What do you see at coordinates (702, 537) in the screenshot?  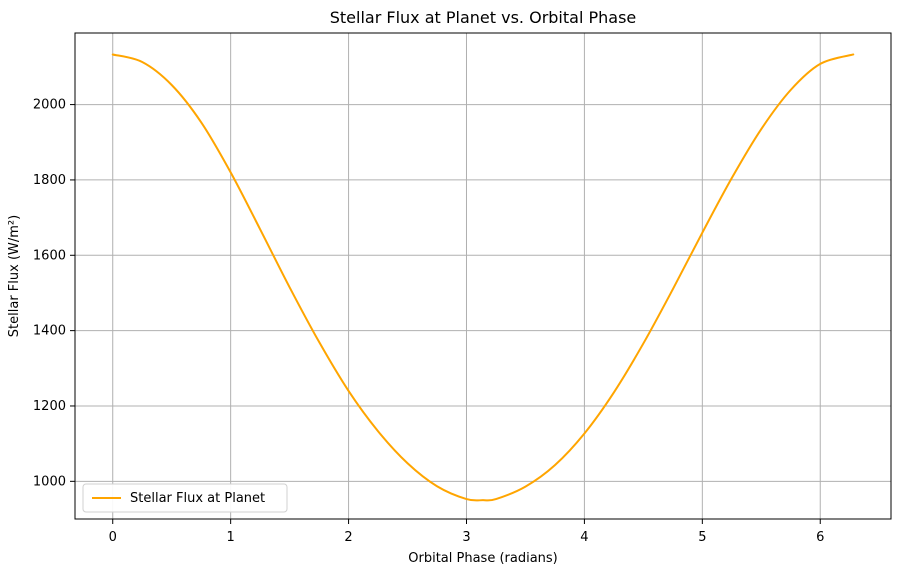 I see `x-tick-label: 5` at bounding box center [702, 537].